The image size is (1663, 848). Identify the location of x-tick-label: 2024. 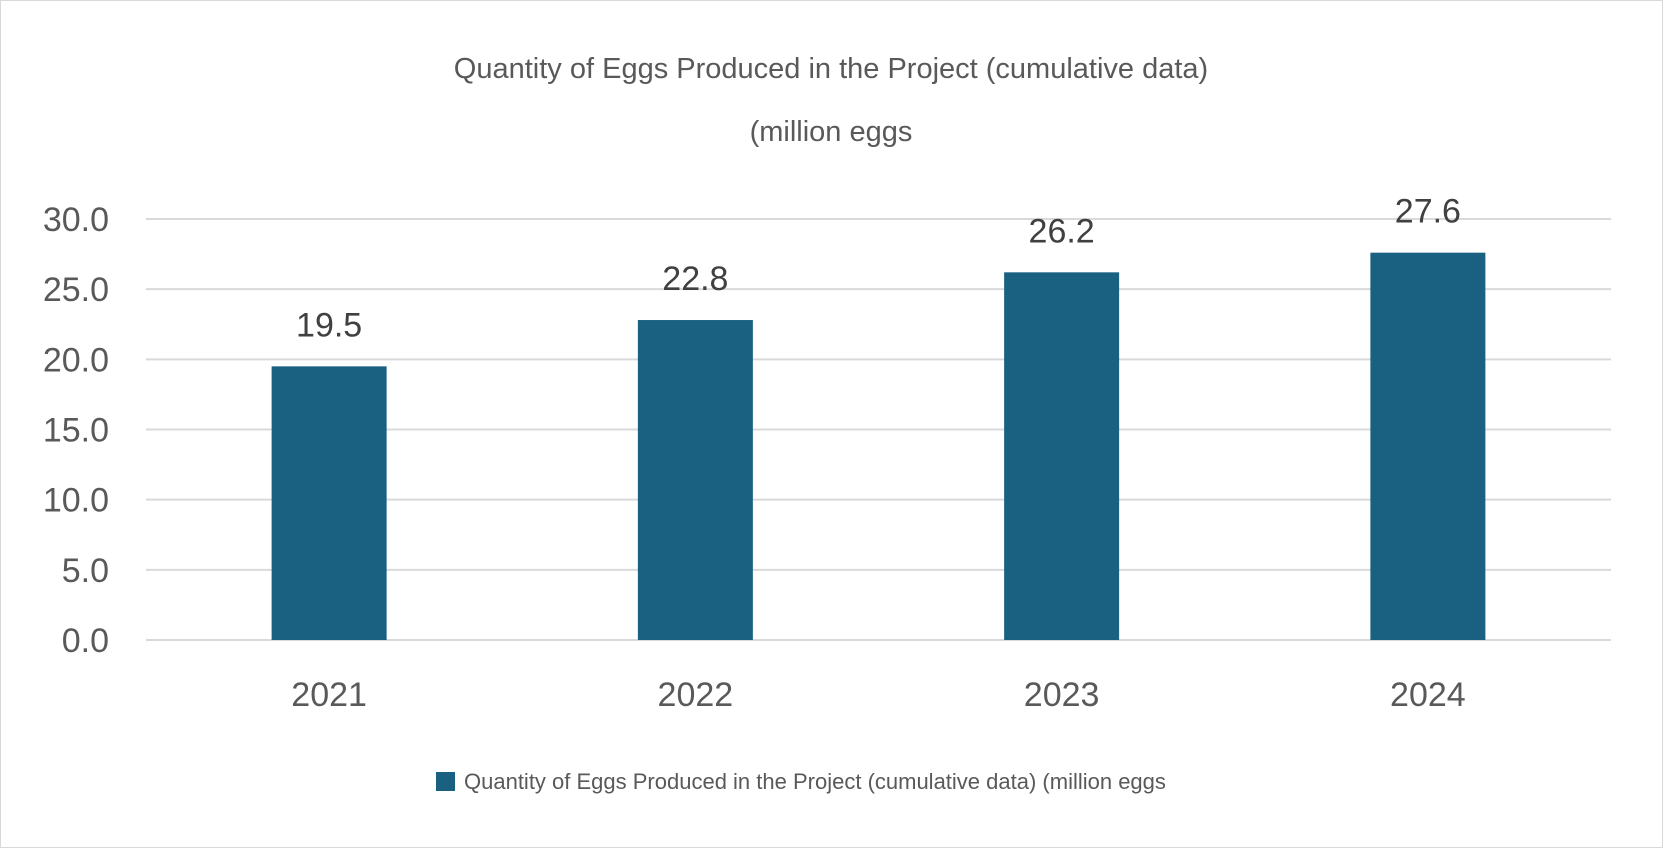
(1428, 695).